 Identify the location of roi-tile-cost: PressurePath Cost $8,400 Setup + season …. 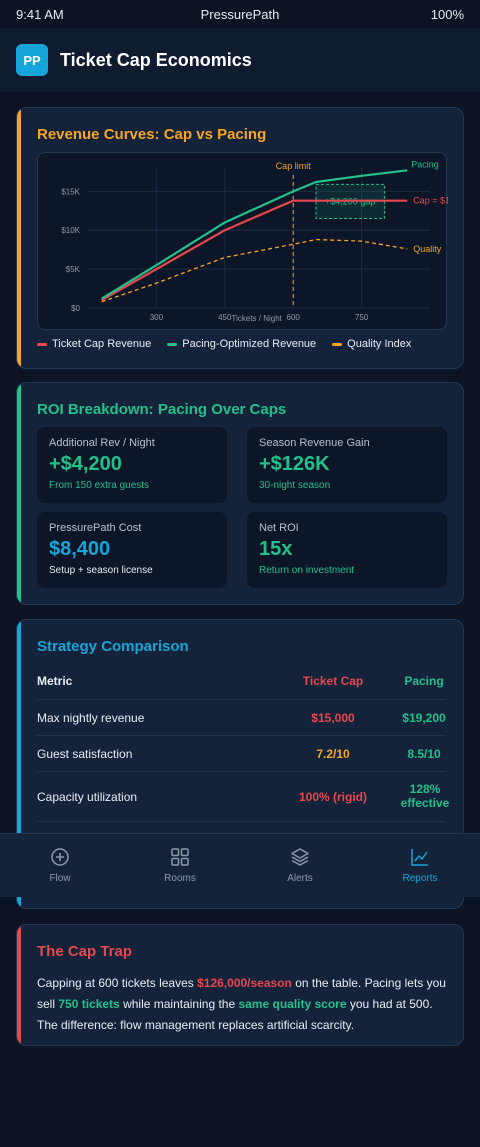
(132, 550).